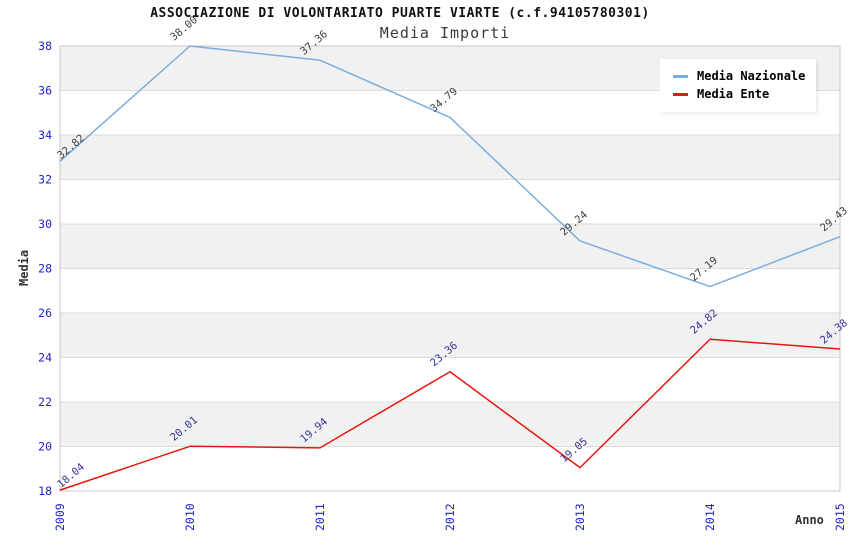  I want to click on legend-swatch-ente-icon, so click(680, 94).